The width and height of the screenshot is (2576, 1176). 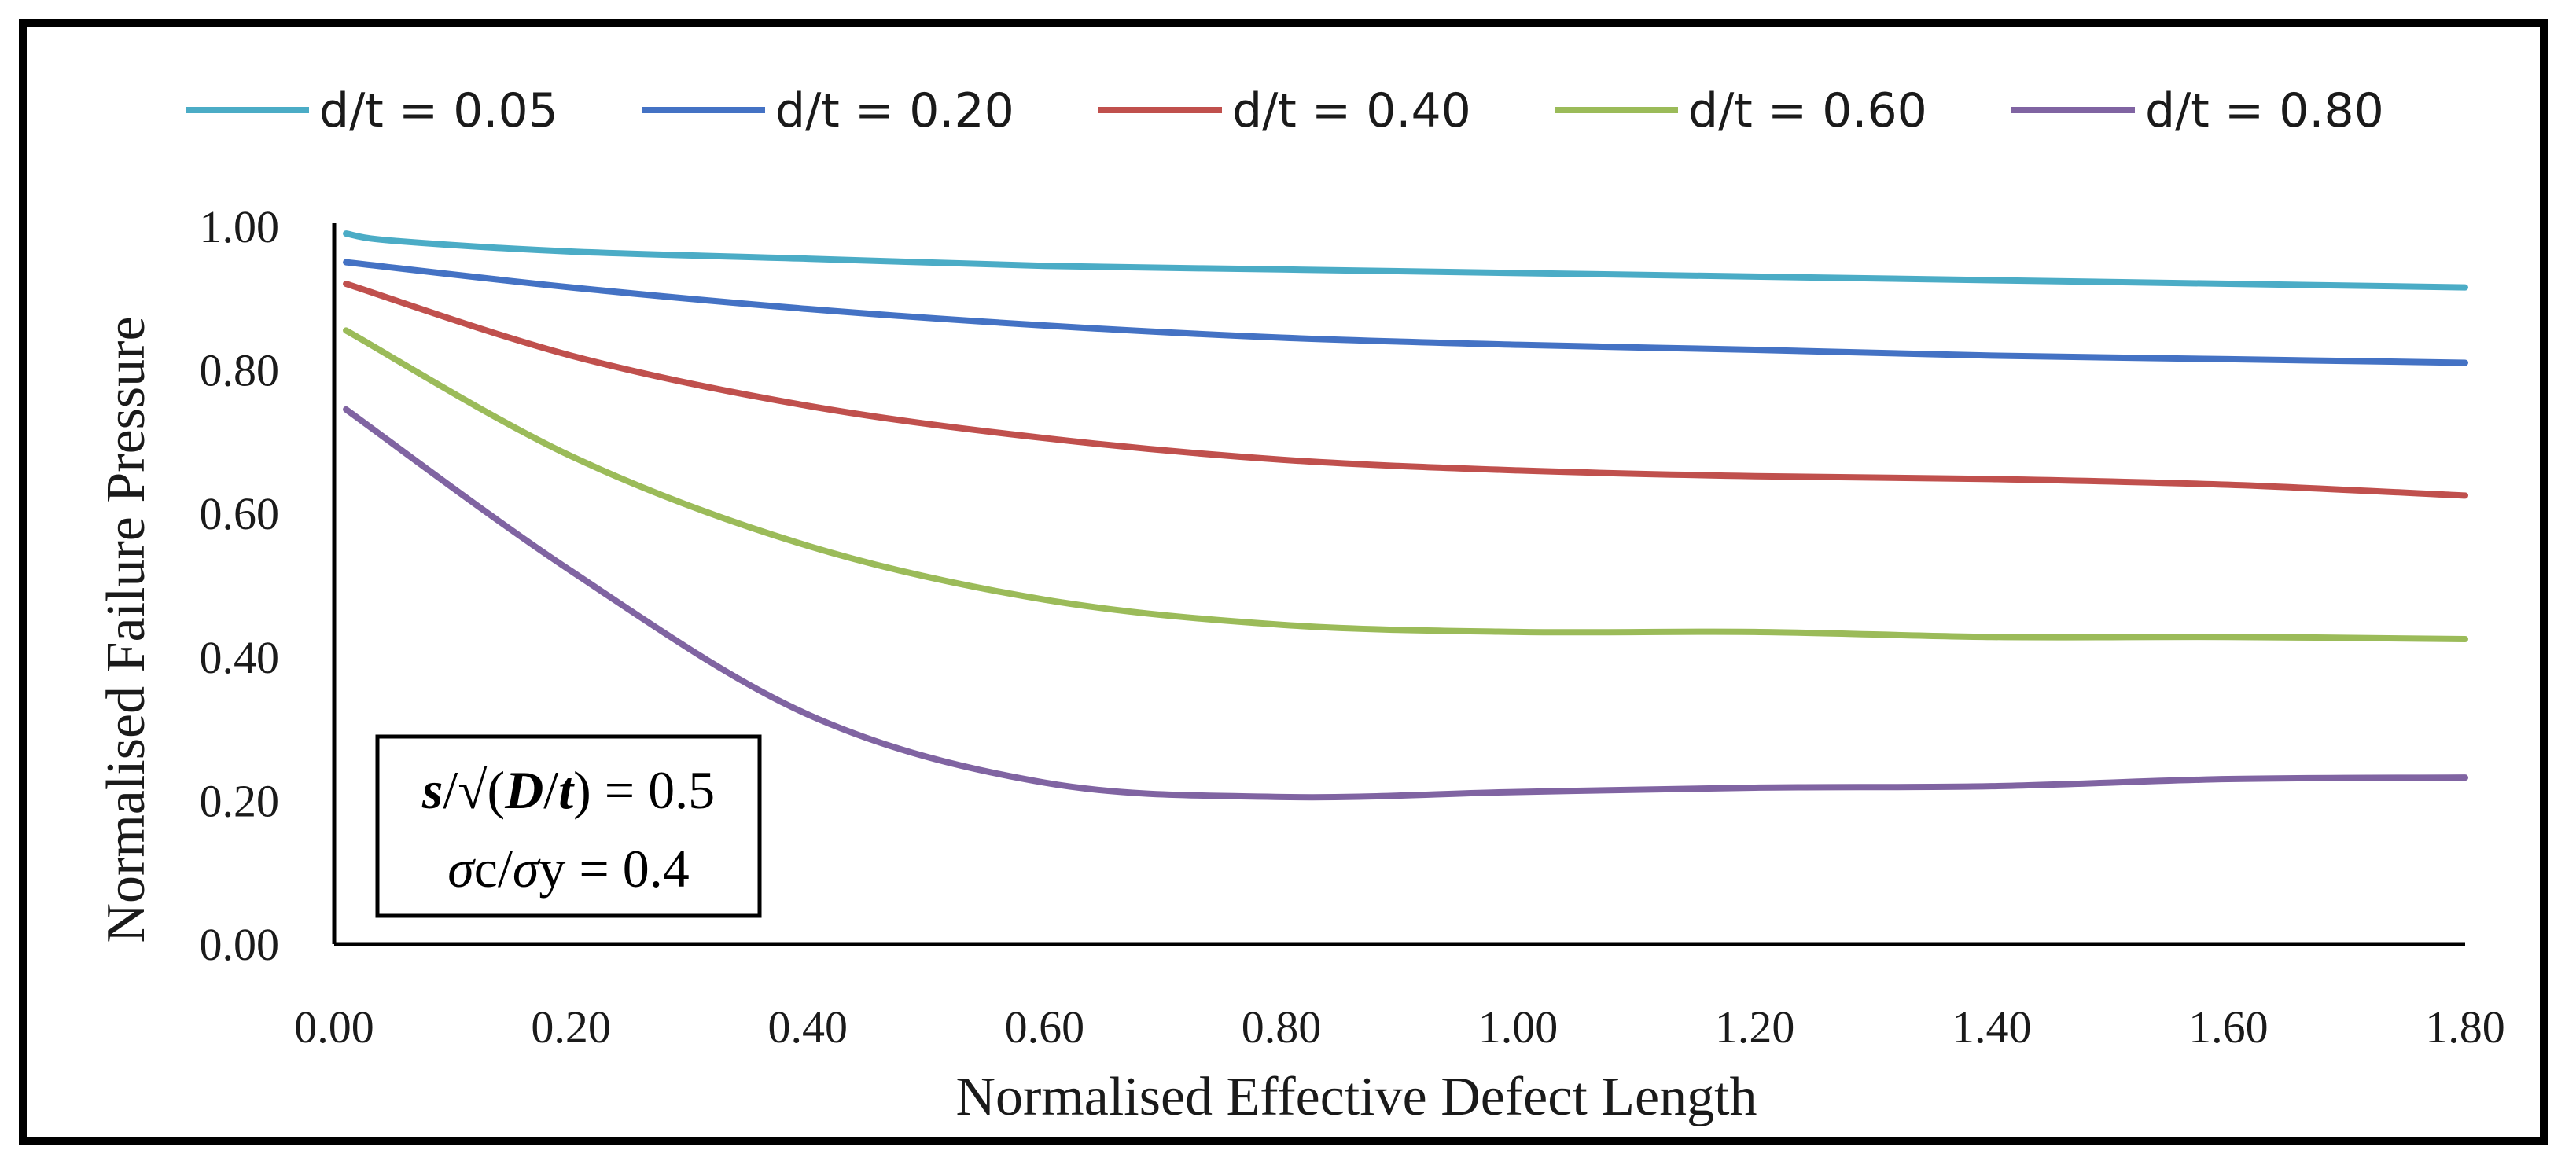 I want to click on annotation-t: t, so click(x=566, y=790).